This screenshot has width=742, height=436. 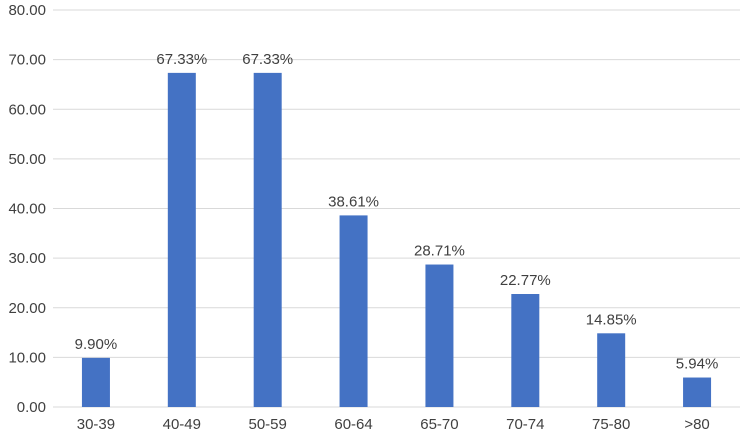 I want to click on data-label: 9.90%, so click(x=96, y=344).